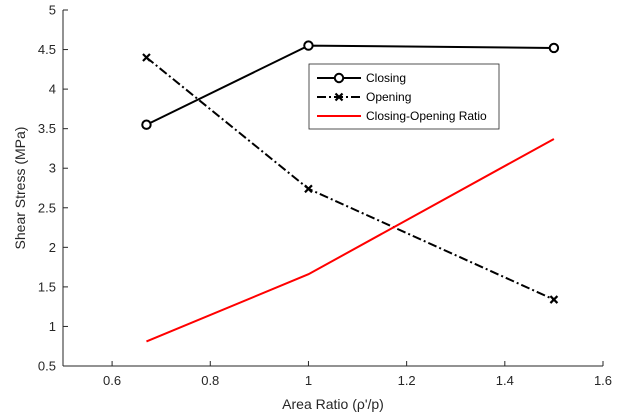 The height and width of the screenshot is (416, 618). I want to click on legend: Closing Opening Closing-Opening Ratio, so click(404, 96).